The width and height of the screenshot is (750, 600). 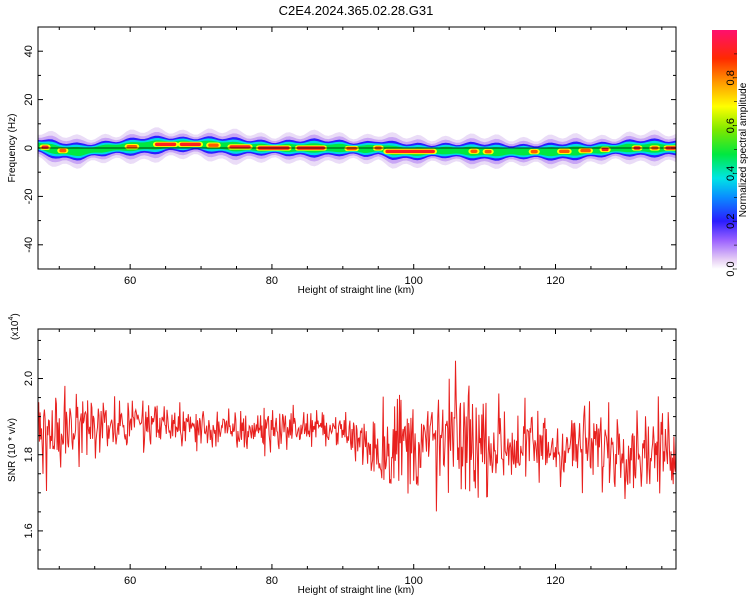 What do you see at coordinates (731, 268) in the screenshot?
I see `colorbar-tick-label: 0.0` at bounding box center [731, 268].